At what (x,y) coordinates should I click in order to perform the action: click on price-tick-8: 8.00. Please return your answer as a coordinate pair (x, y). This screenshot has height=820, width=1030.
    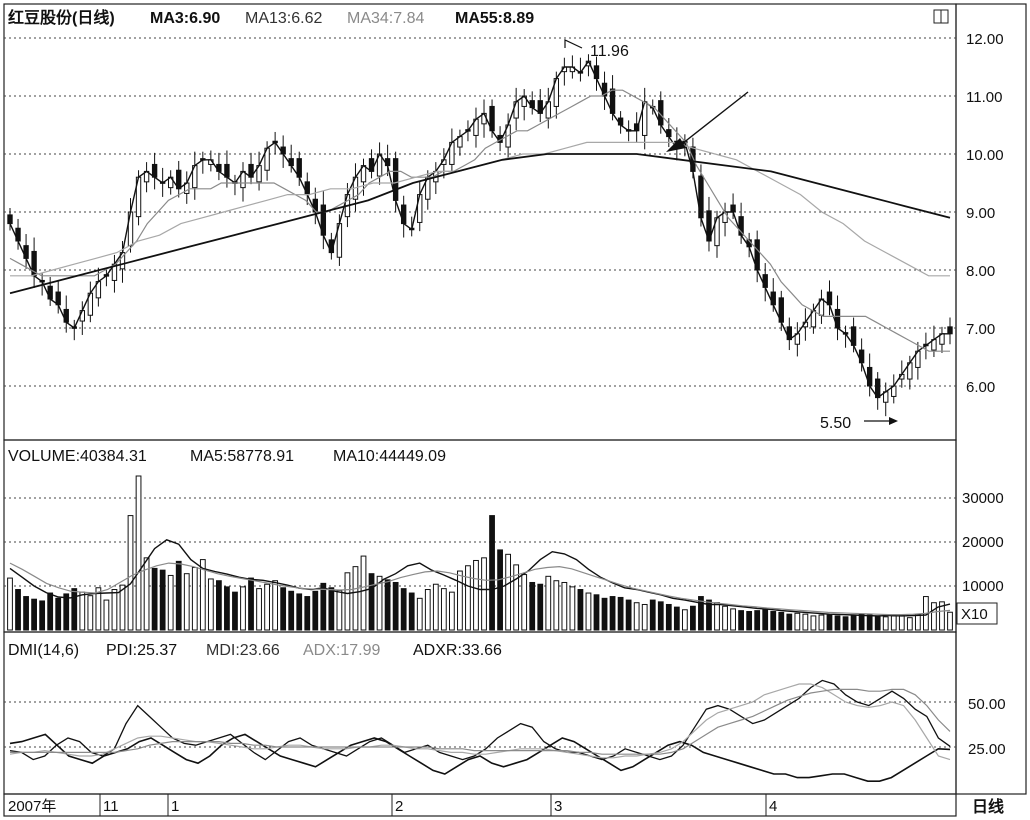
    Looking at the image, I should click on (980, 271).